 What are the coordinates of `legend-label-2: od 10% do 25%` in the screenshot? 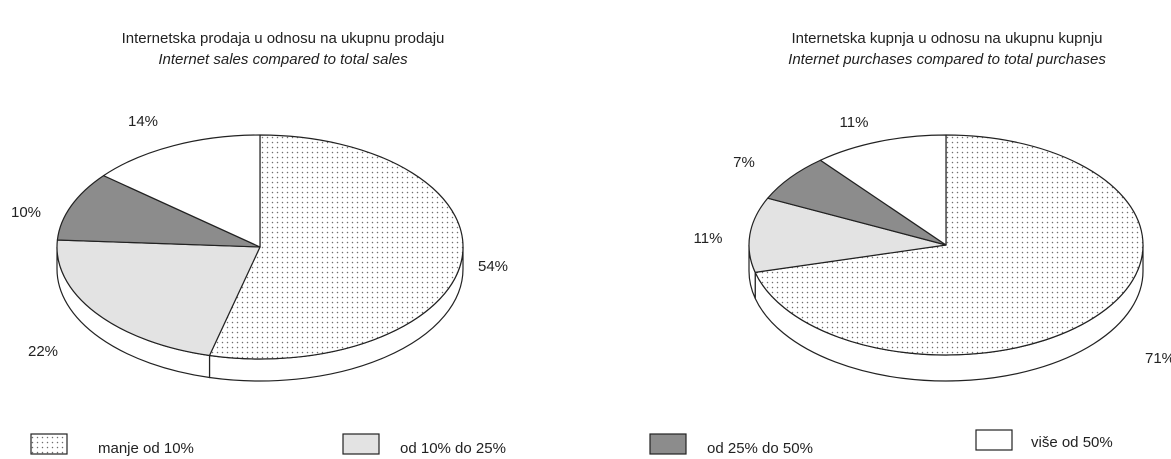 It's located at (453, 448).